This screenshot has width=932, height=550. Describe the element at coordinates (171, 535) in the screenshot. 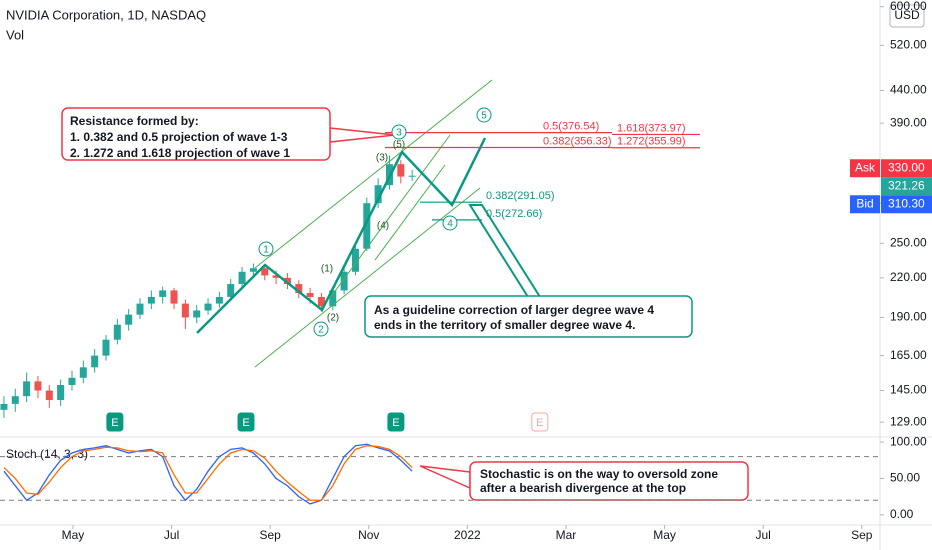

I see `x-tick-label: Jul` at that location.